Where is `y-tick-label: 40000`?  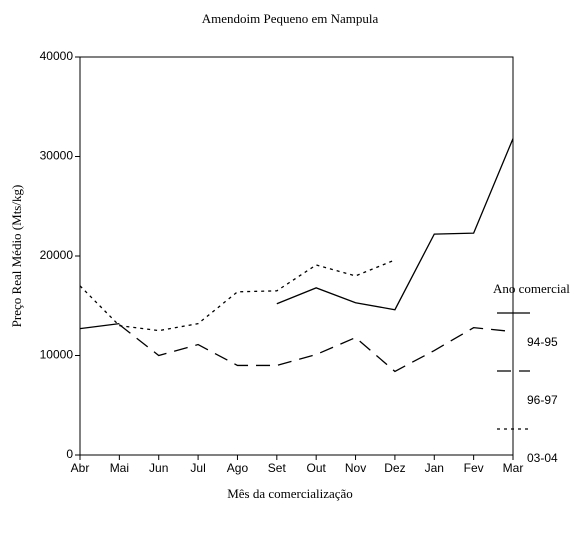 y-tick-label: 40000 is located at coordinates (57, 56).